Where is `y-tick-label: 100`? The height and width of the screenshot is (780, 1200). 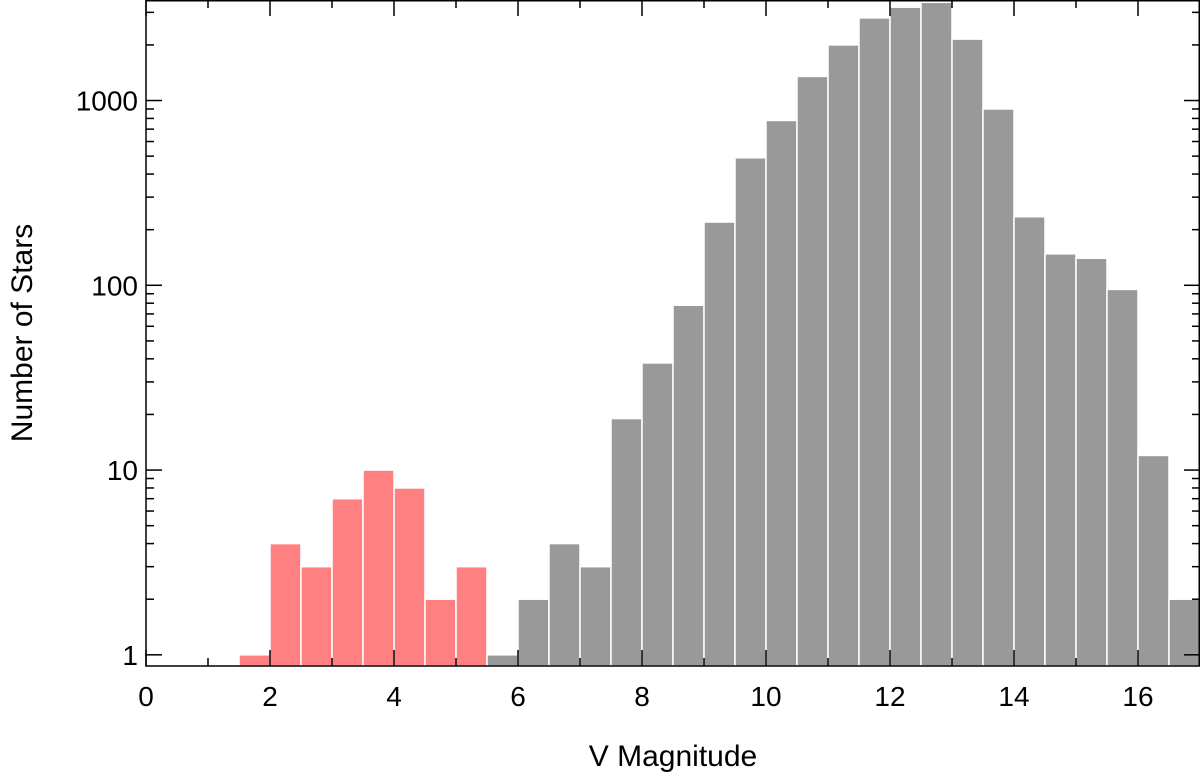
y-tick-label: 100 is located at coordinates (114, 285).